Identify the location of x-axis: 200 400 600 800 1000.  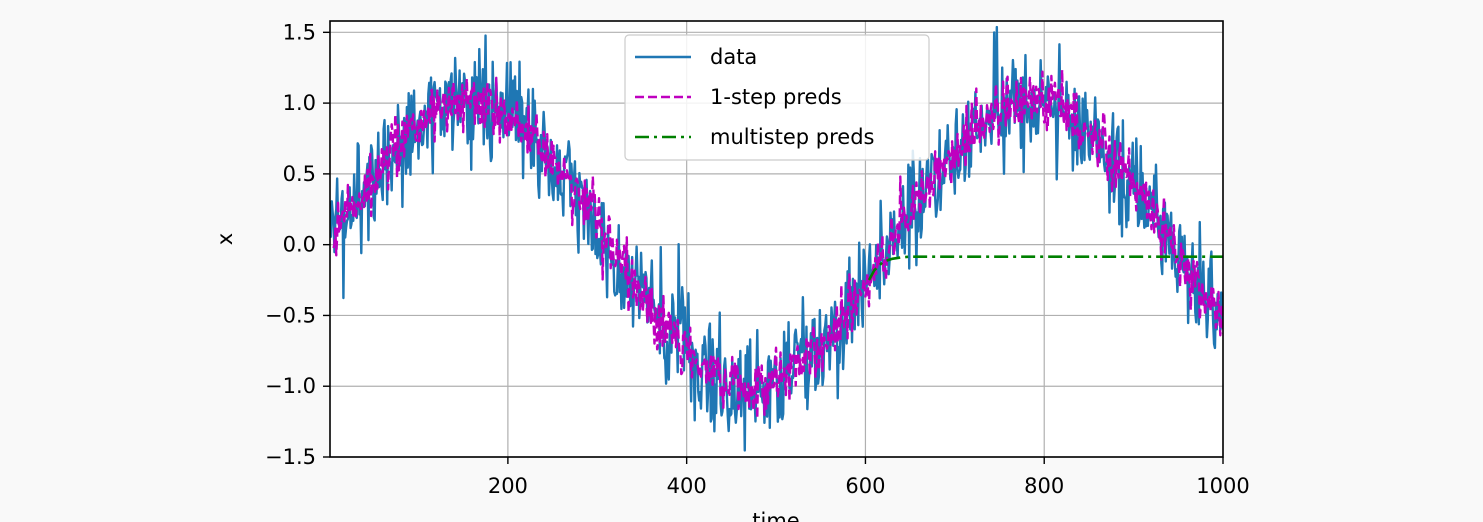
(869, 477).